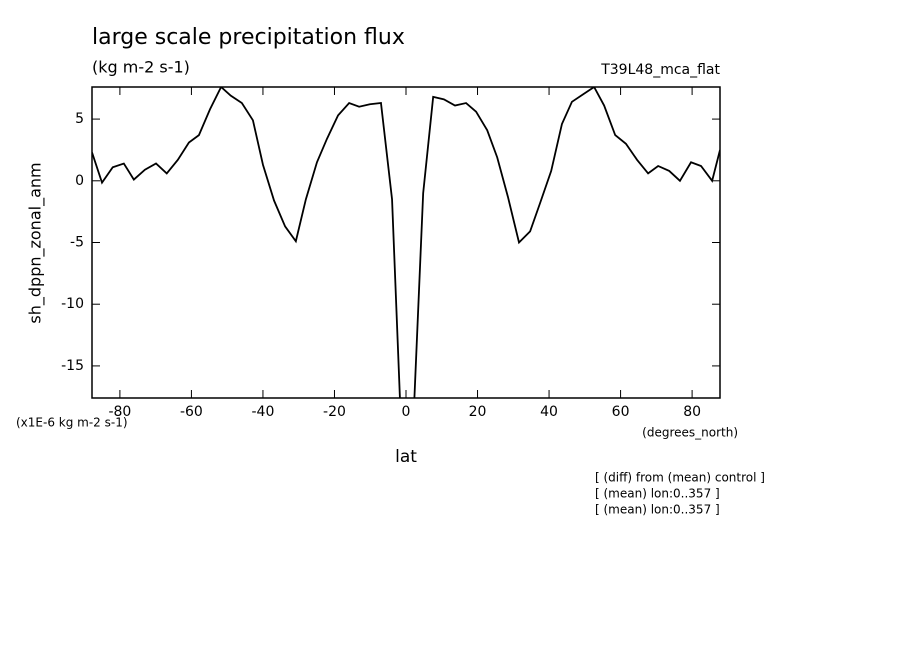  Describe the element at coordinates (680, 478) in the screenshot. I see `note: [ (diff) from (mean) control ]` at that location.